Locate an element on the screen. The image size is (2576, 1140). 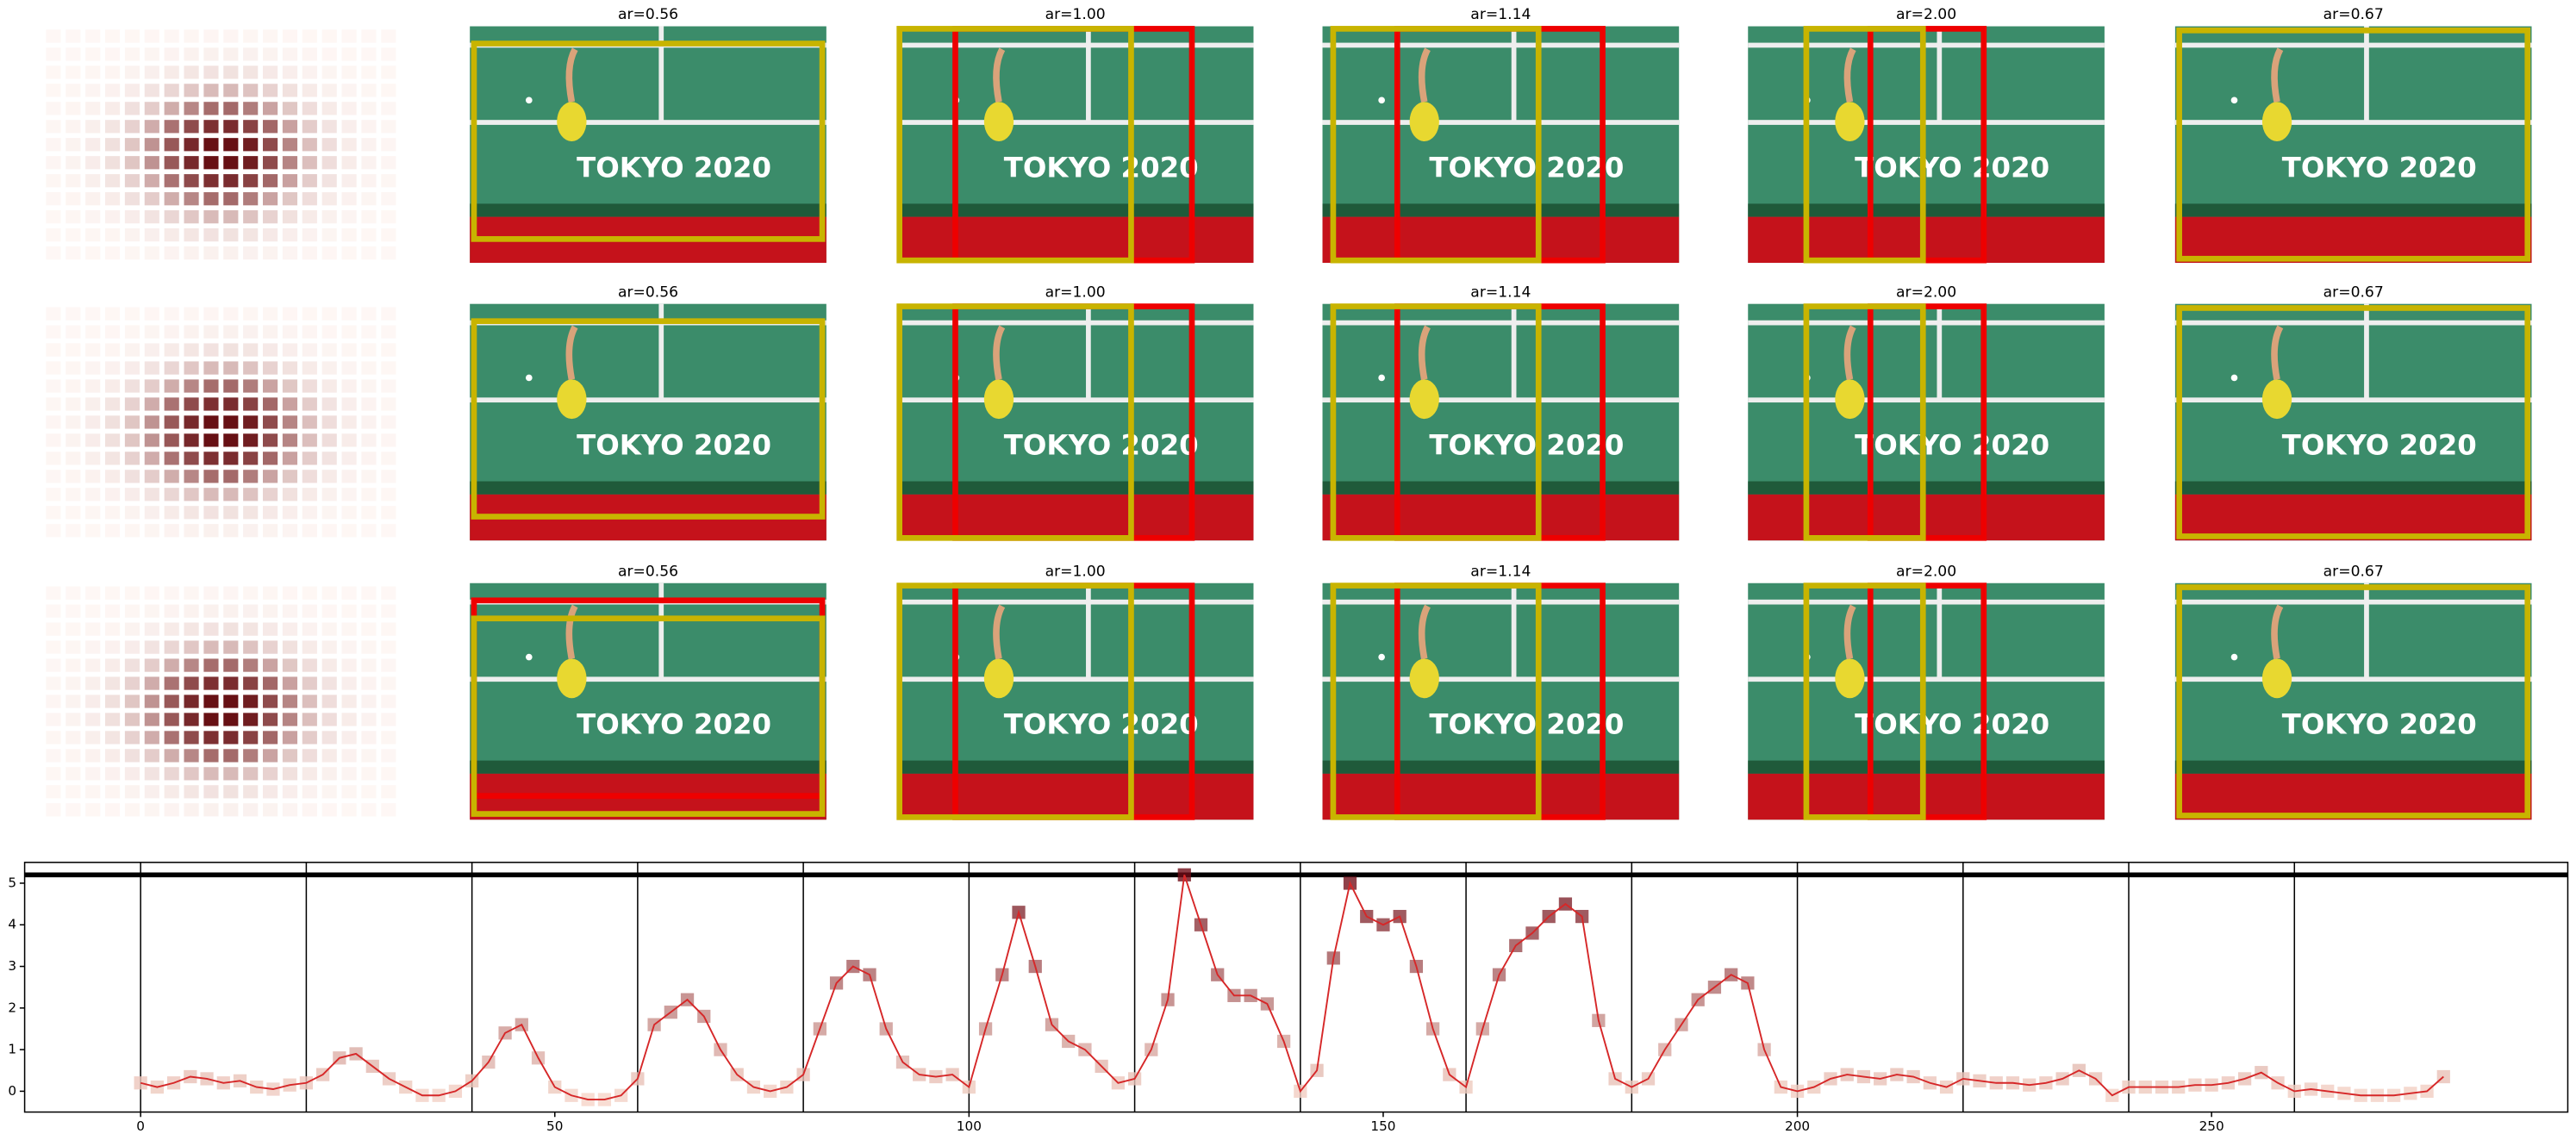
photo-panel: TOKYO 2020 is located at coordinates (2353, 145).